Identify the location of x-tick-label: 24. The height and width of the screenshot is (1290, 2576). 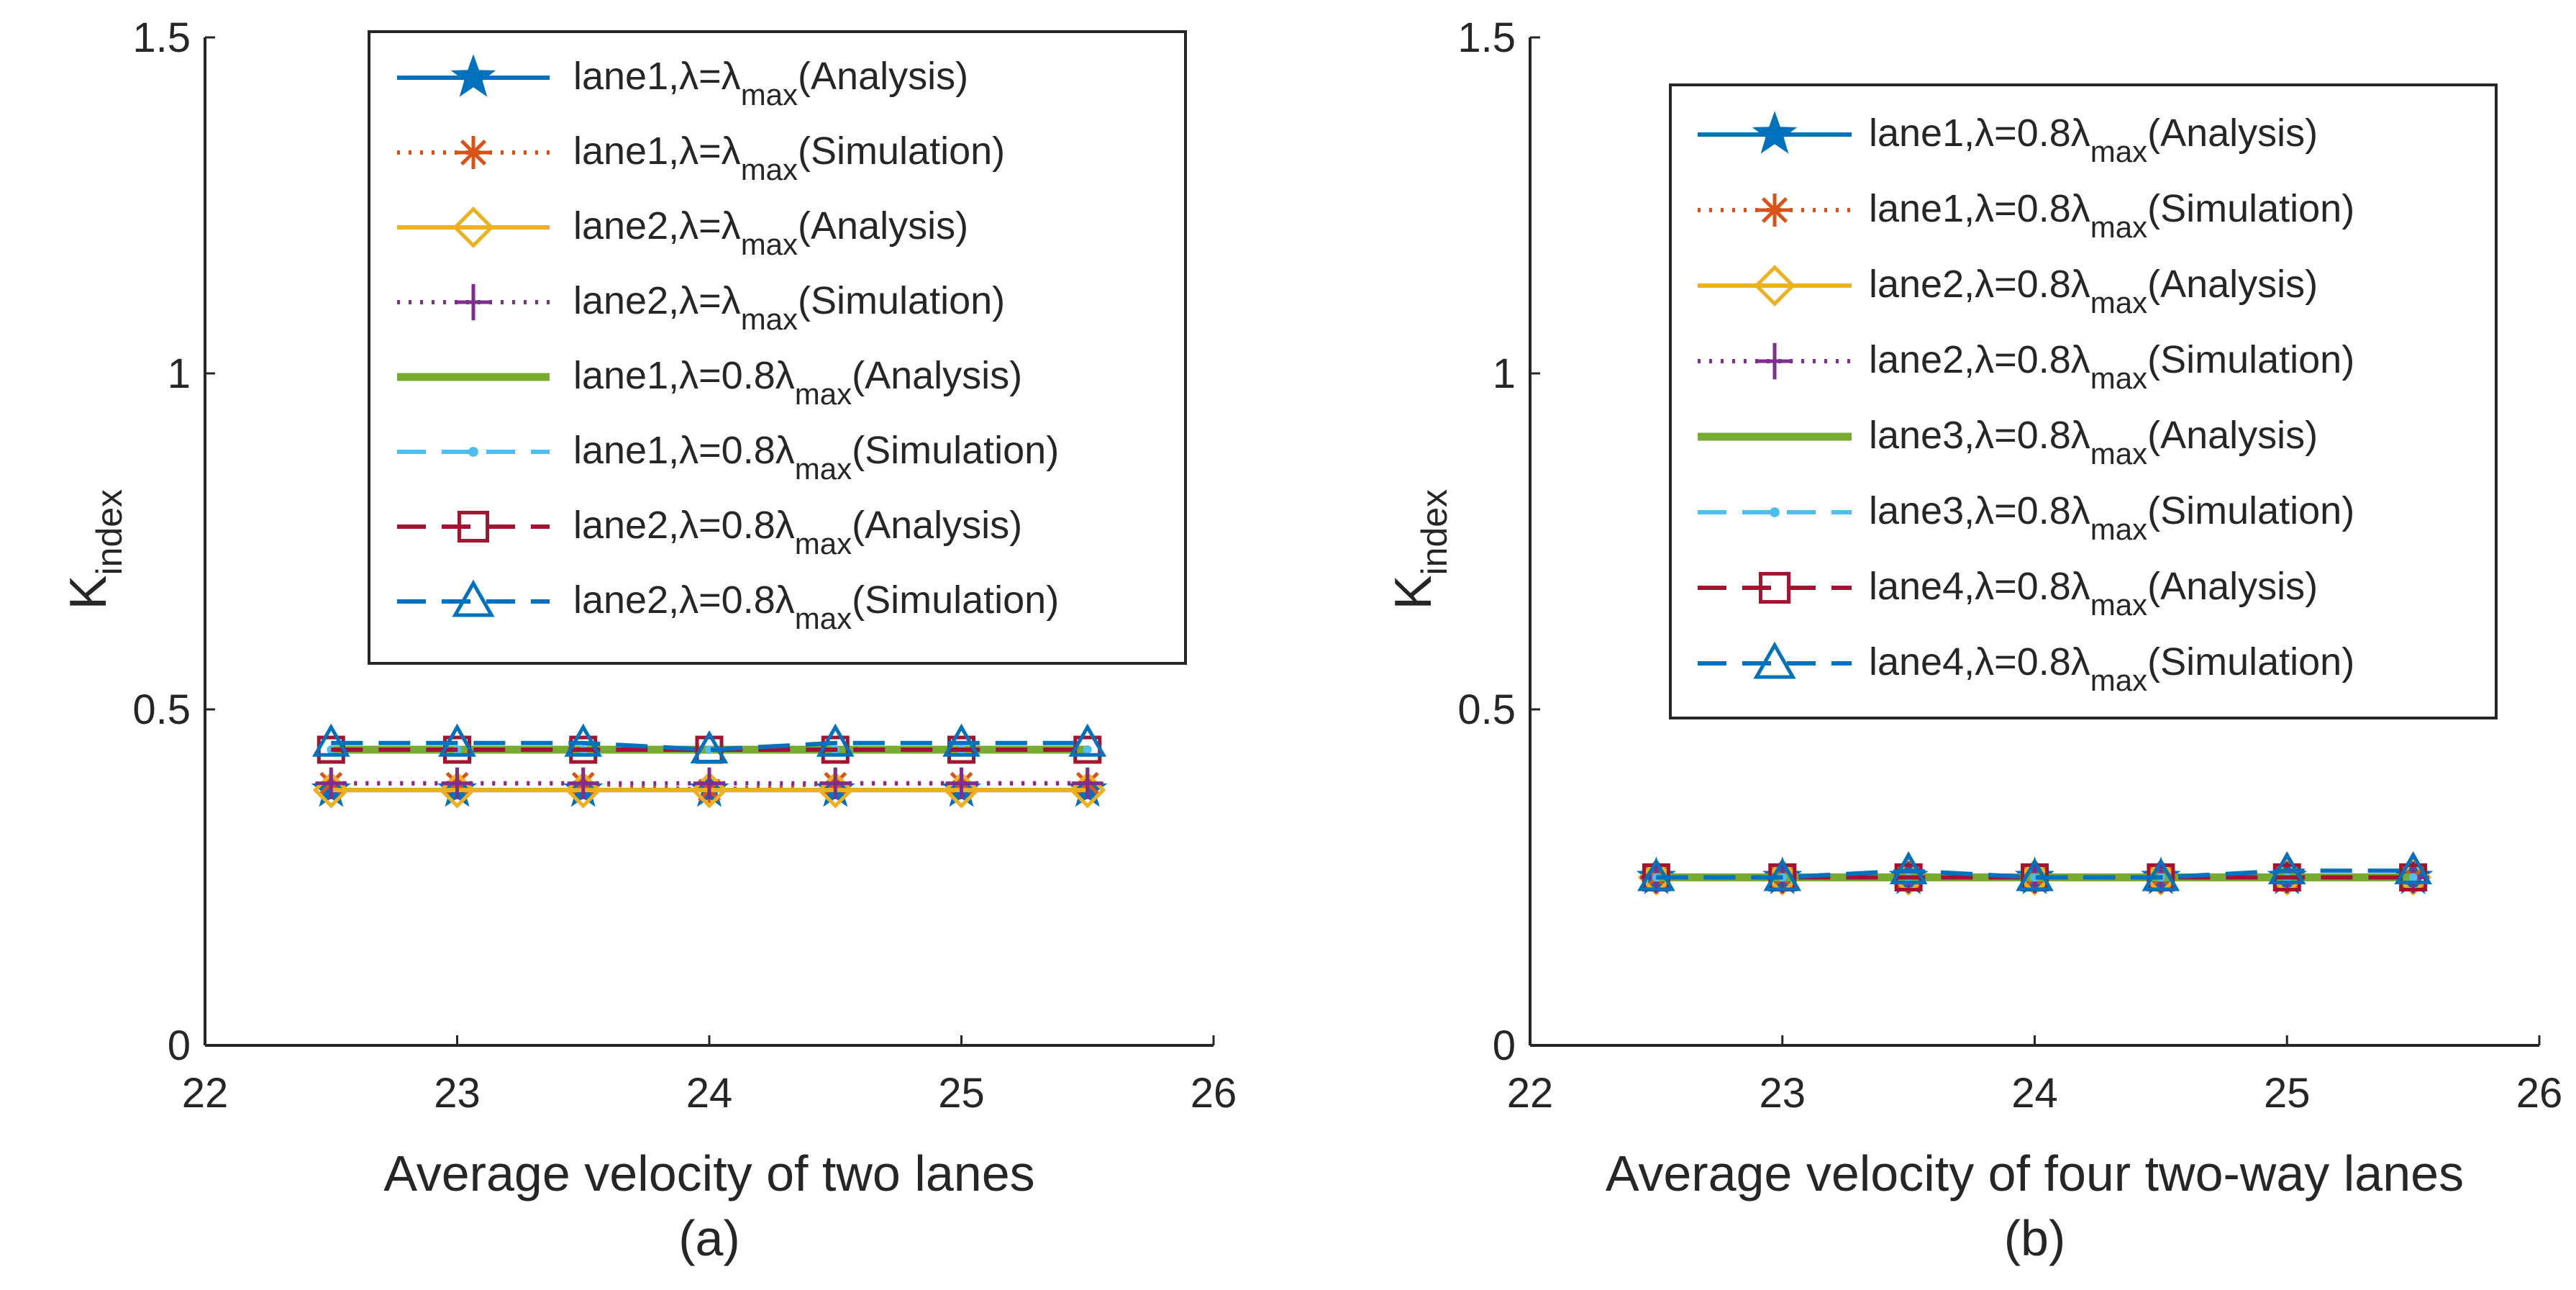
(2035, 1093).